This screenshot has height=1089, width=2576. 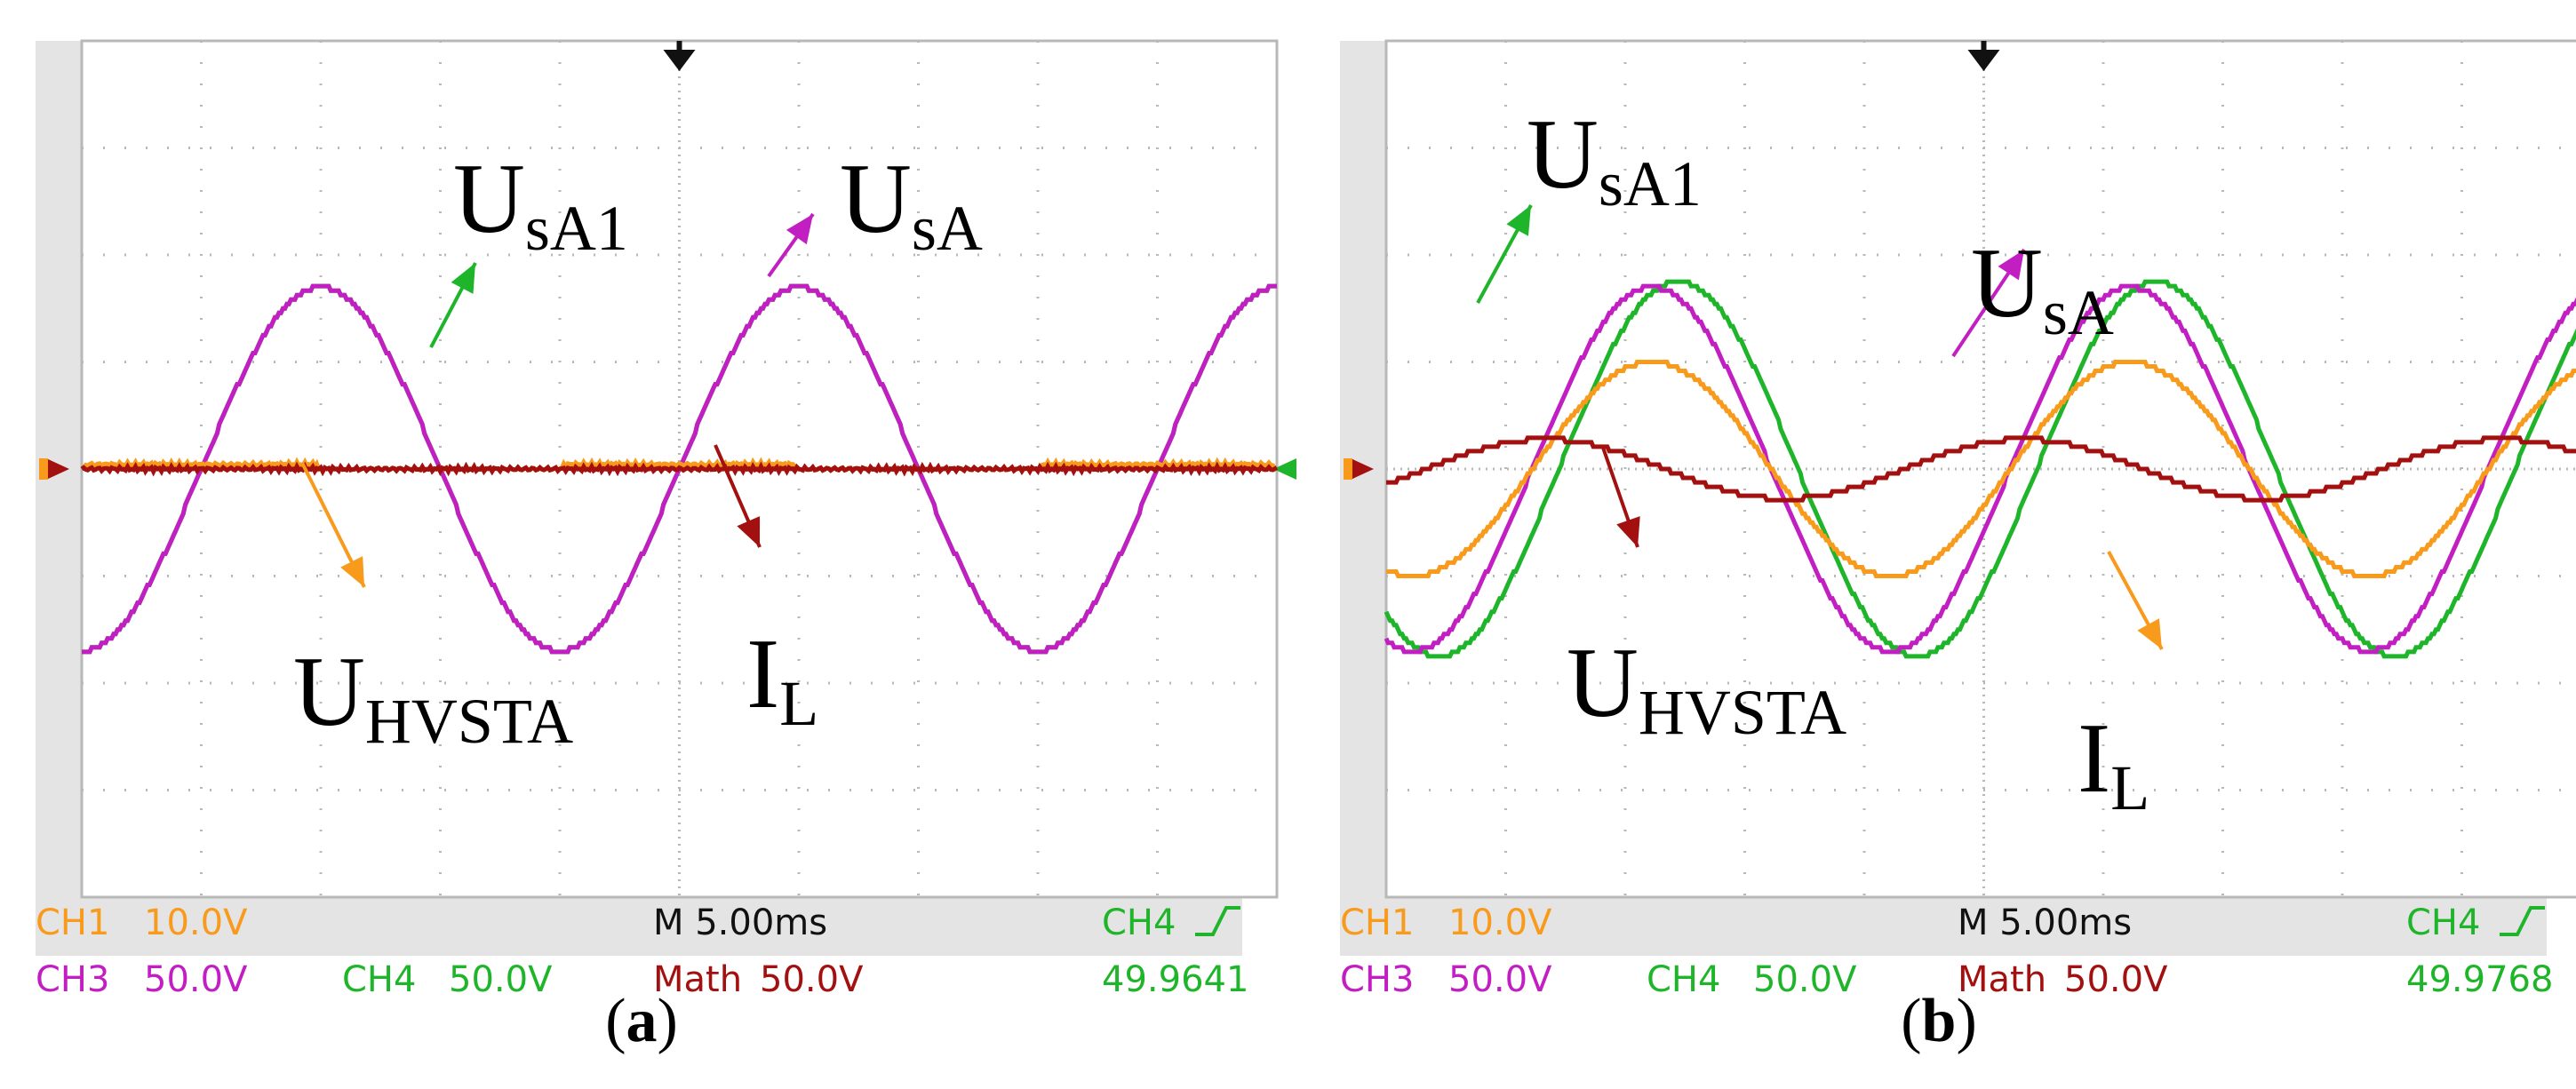 I want to click on panel-b-letter: b, so click(x=1939, y=1021).